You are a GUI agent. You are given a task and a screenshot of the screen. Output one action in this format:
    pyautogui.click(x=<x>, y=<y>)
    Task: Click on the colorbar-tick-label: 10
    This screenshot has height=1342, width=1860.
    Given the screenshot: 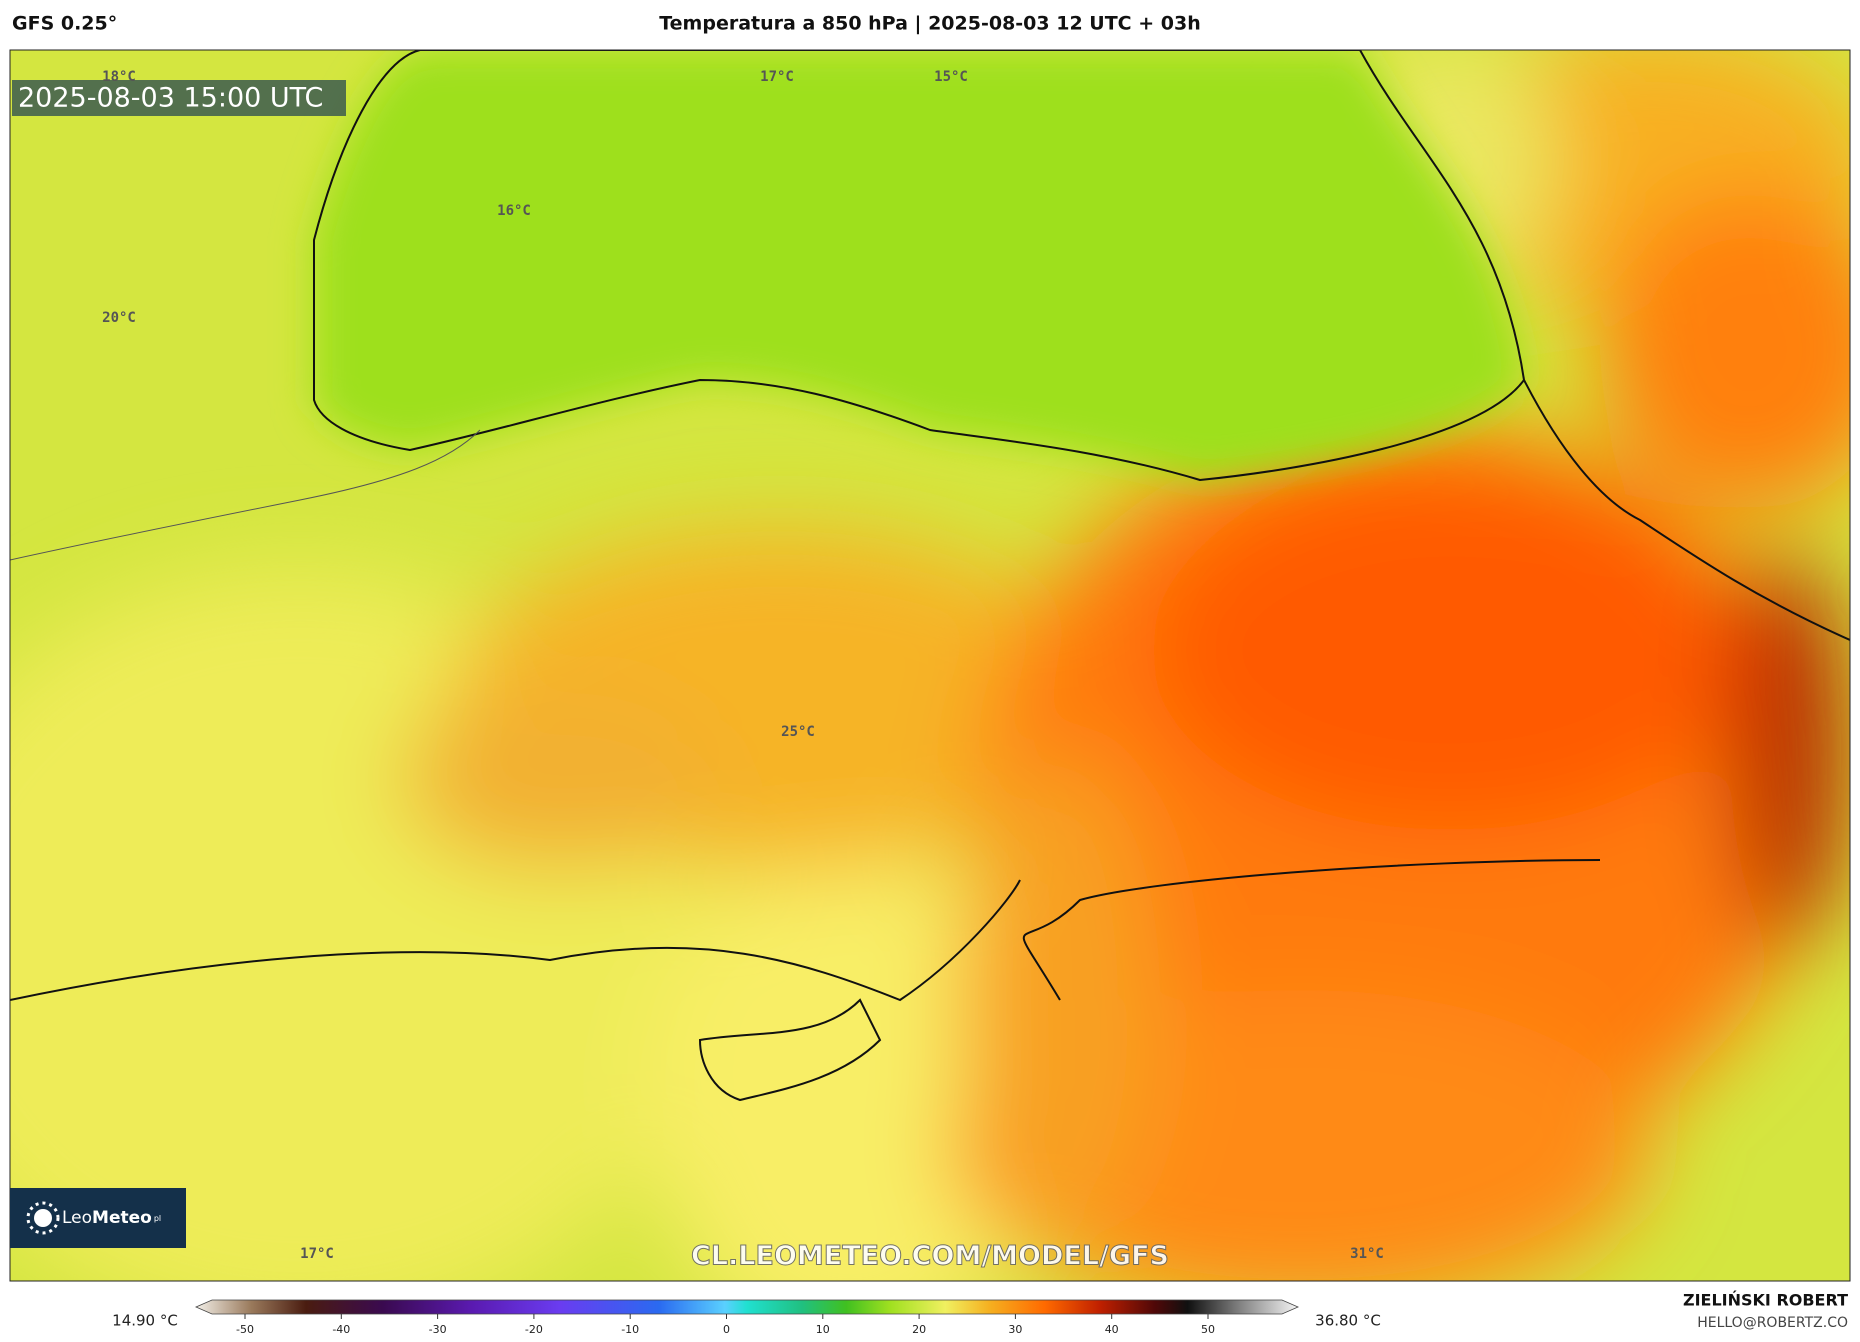 What is the action you would take?
    pyautogui.click(x=823, y=1329)
    